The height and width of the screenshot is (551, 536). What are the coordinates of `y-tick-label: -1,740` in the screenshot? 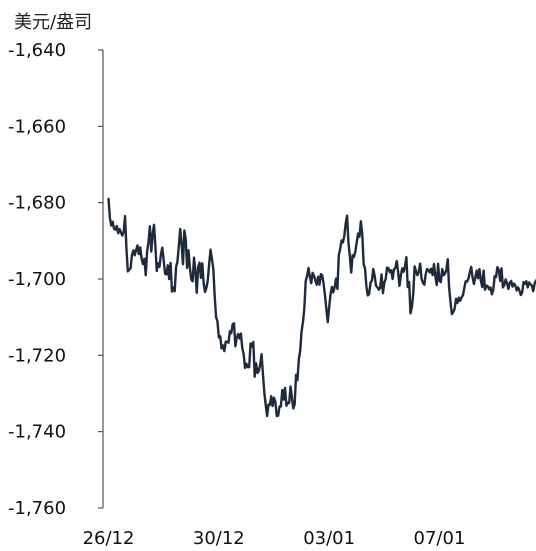 It's located at (37, 432).